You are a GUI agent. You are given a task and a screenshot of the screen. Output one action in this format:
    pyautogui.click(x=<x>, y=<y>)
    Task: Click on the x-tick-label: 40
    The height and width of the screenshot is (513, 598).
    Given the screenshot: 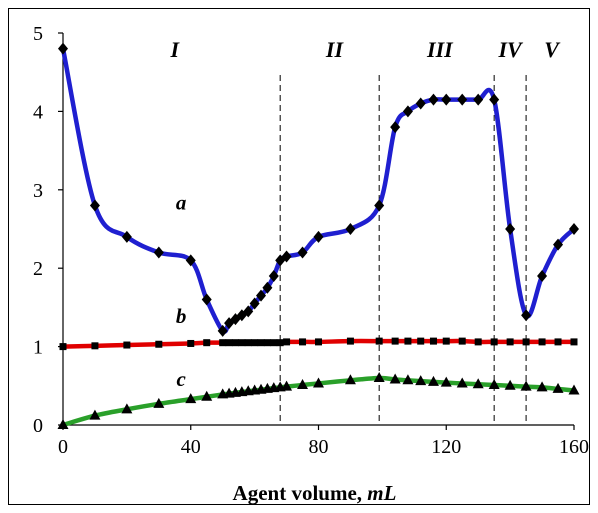 What is the action you would take?
    pyautogui.click(x=191, y=447)
    